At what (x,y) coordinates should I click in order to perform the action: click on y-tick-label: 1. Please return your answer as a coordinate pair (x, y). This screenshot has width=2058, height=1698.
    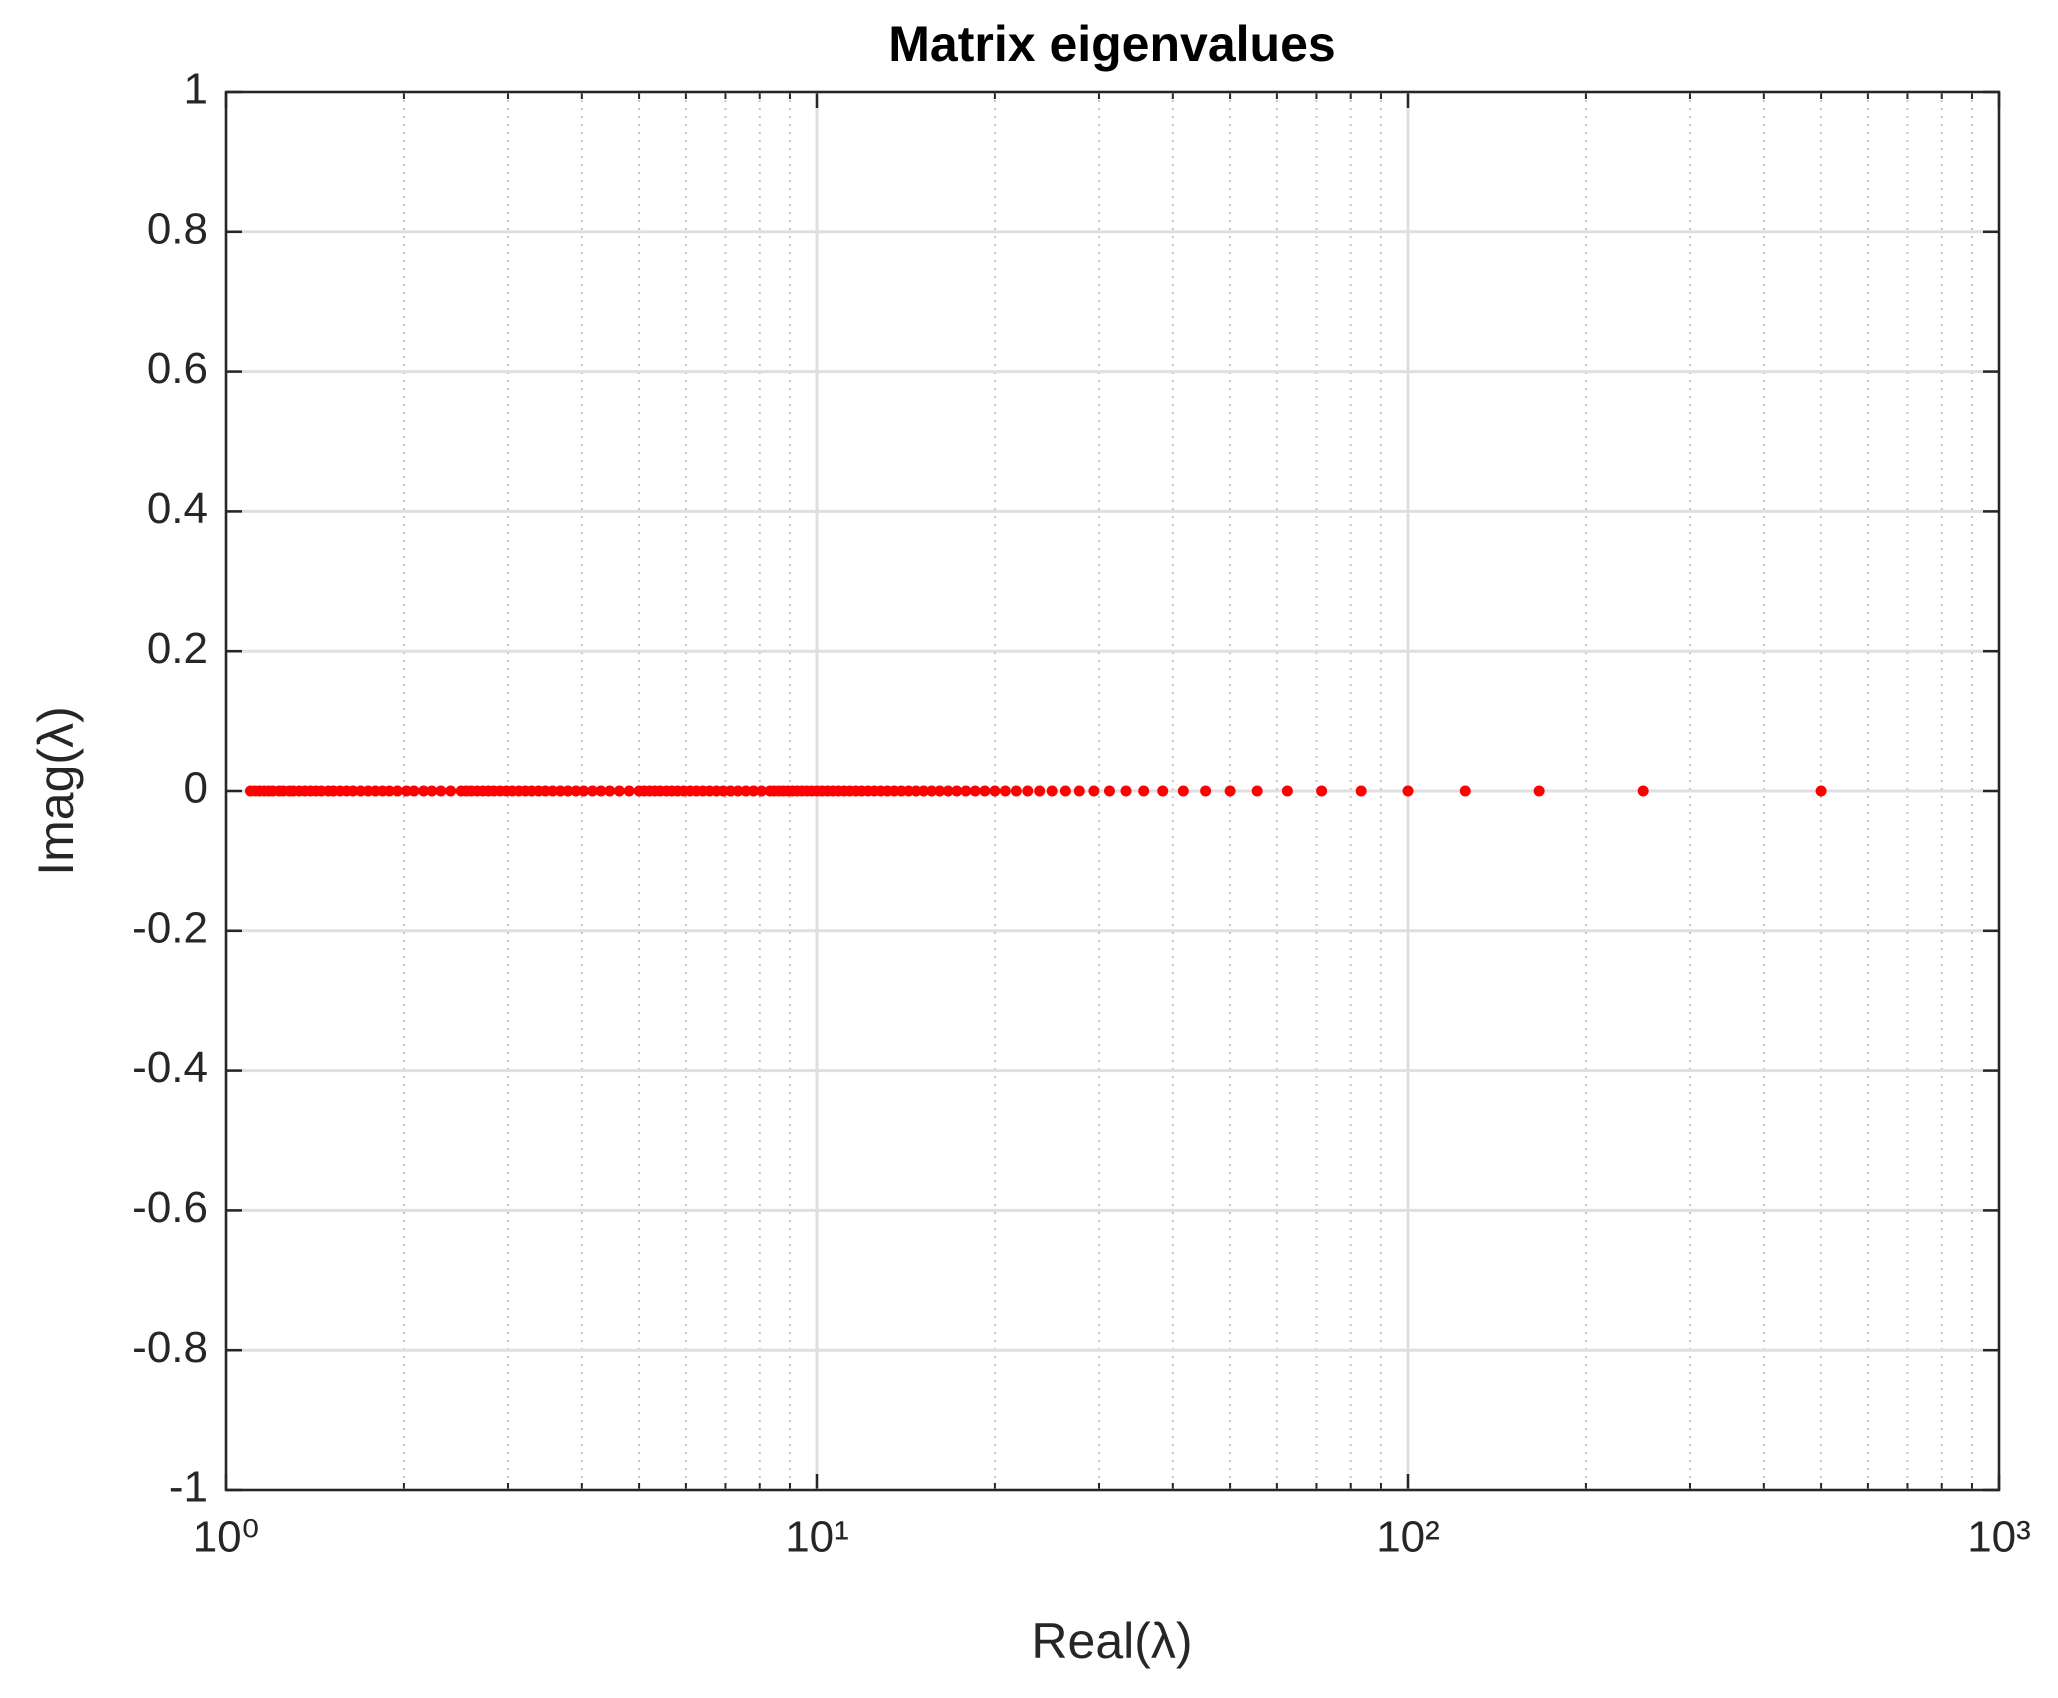
    Looking at the image, I should click on (196, 89).